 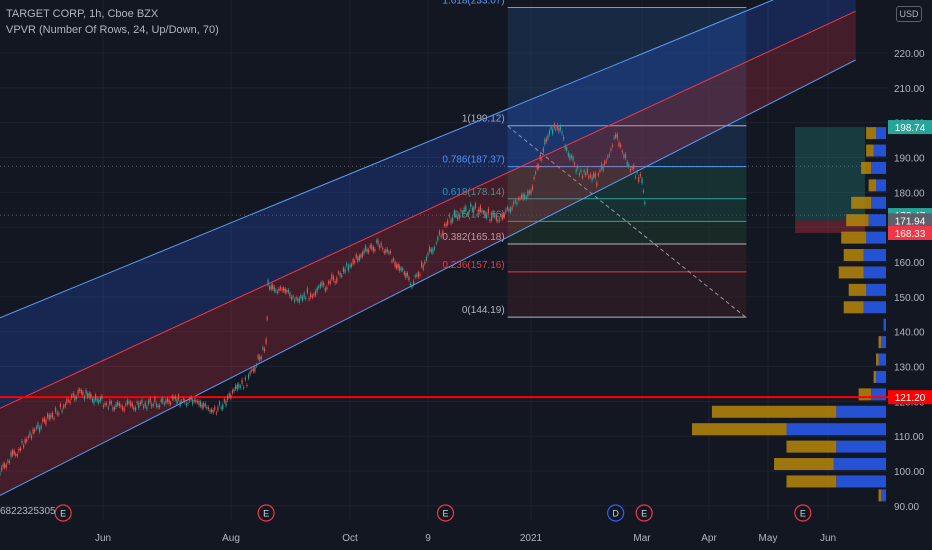 I want to click on dividend-marker, so click(x=616, y=513).